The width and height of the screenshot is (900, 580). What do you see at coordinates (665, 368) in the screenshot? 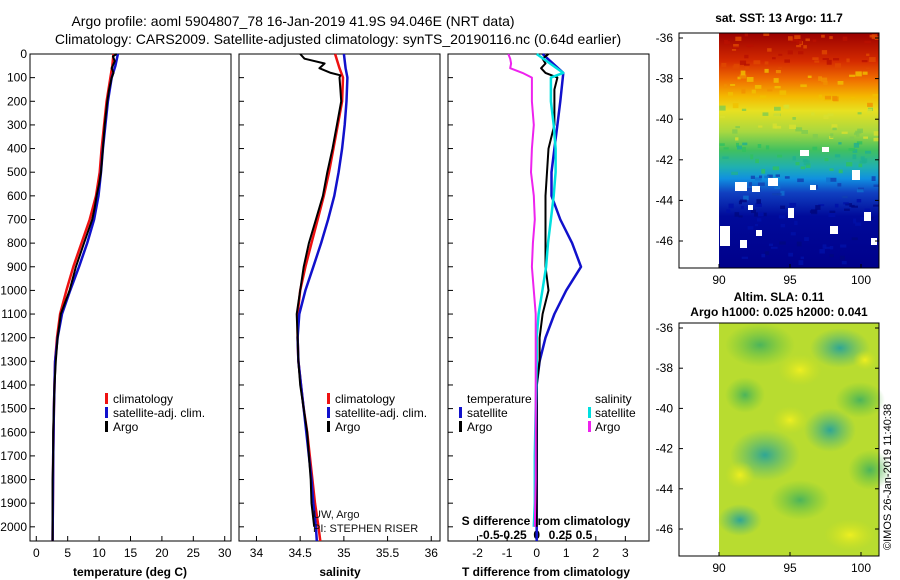
I see `lat-tick-label: -38` at bounding box center [665, 368].